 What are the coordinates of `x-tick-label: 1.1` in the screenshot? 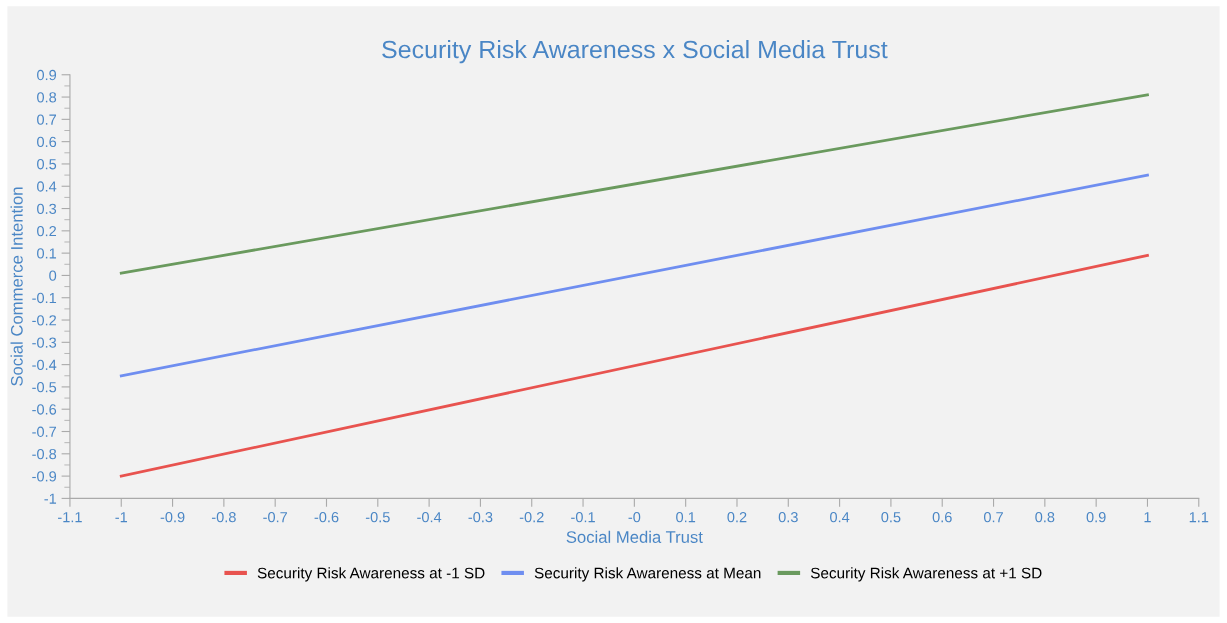 It's located at (1199, 517).